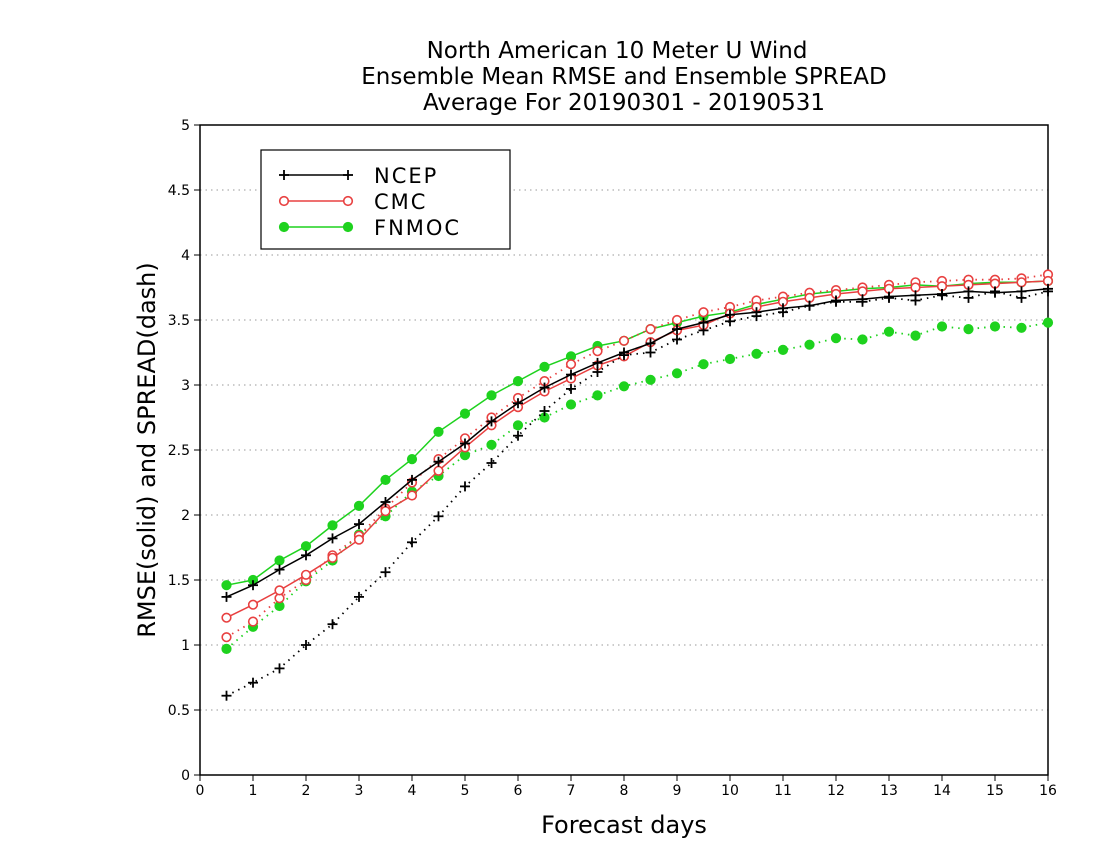 The width and height of the screenshot is (1100, 855). What do you see at coordinates (571, 791) in the screenshot?
I see `x-tick-label: 7` at bounding box center [571, 791].